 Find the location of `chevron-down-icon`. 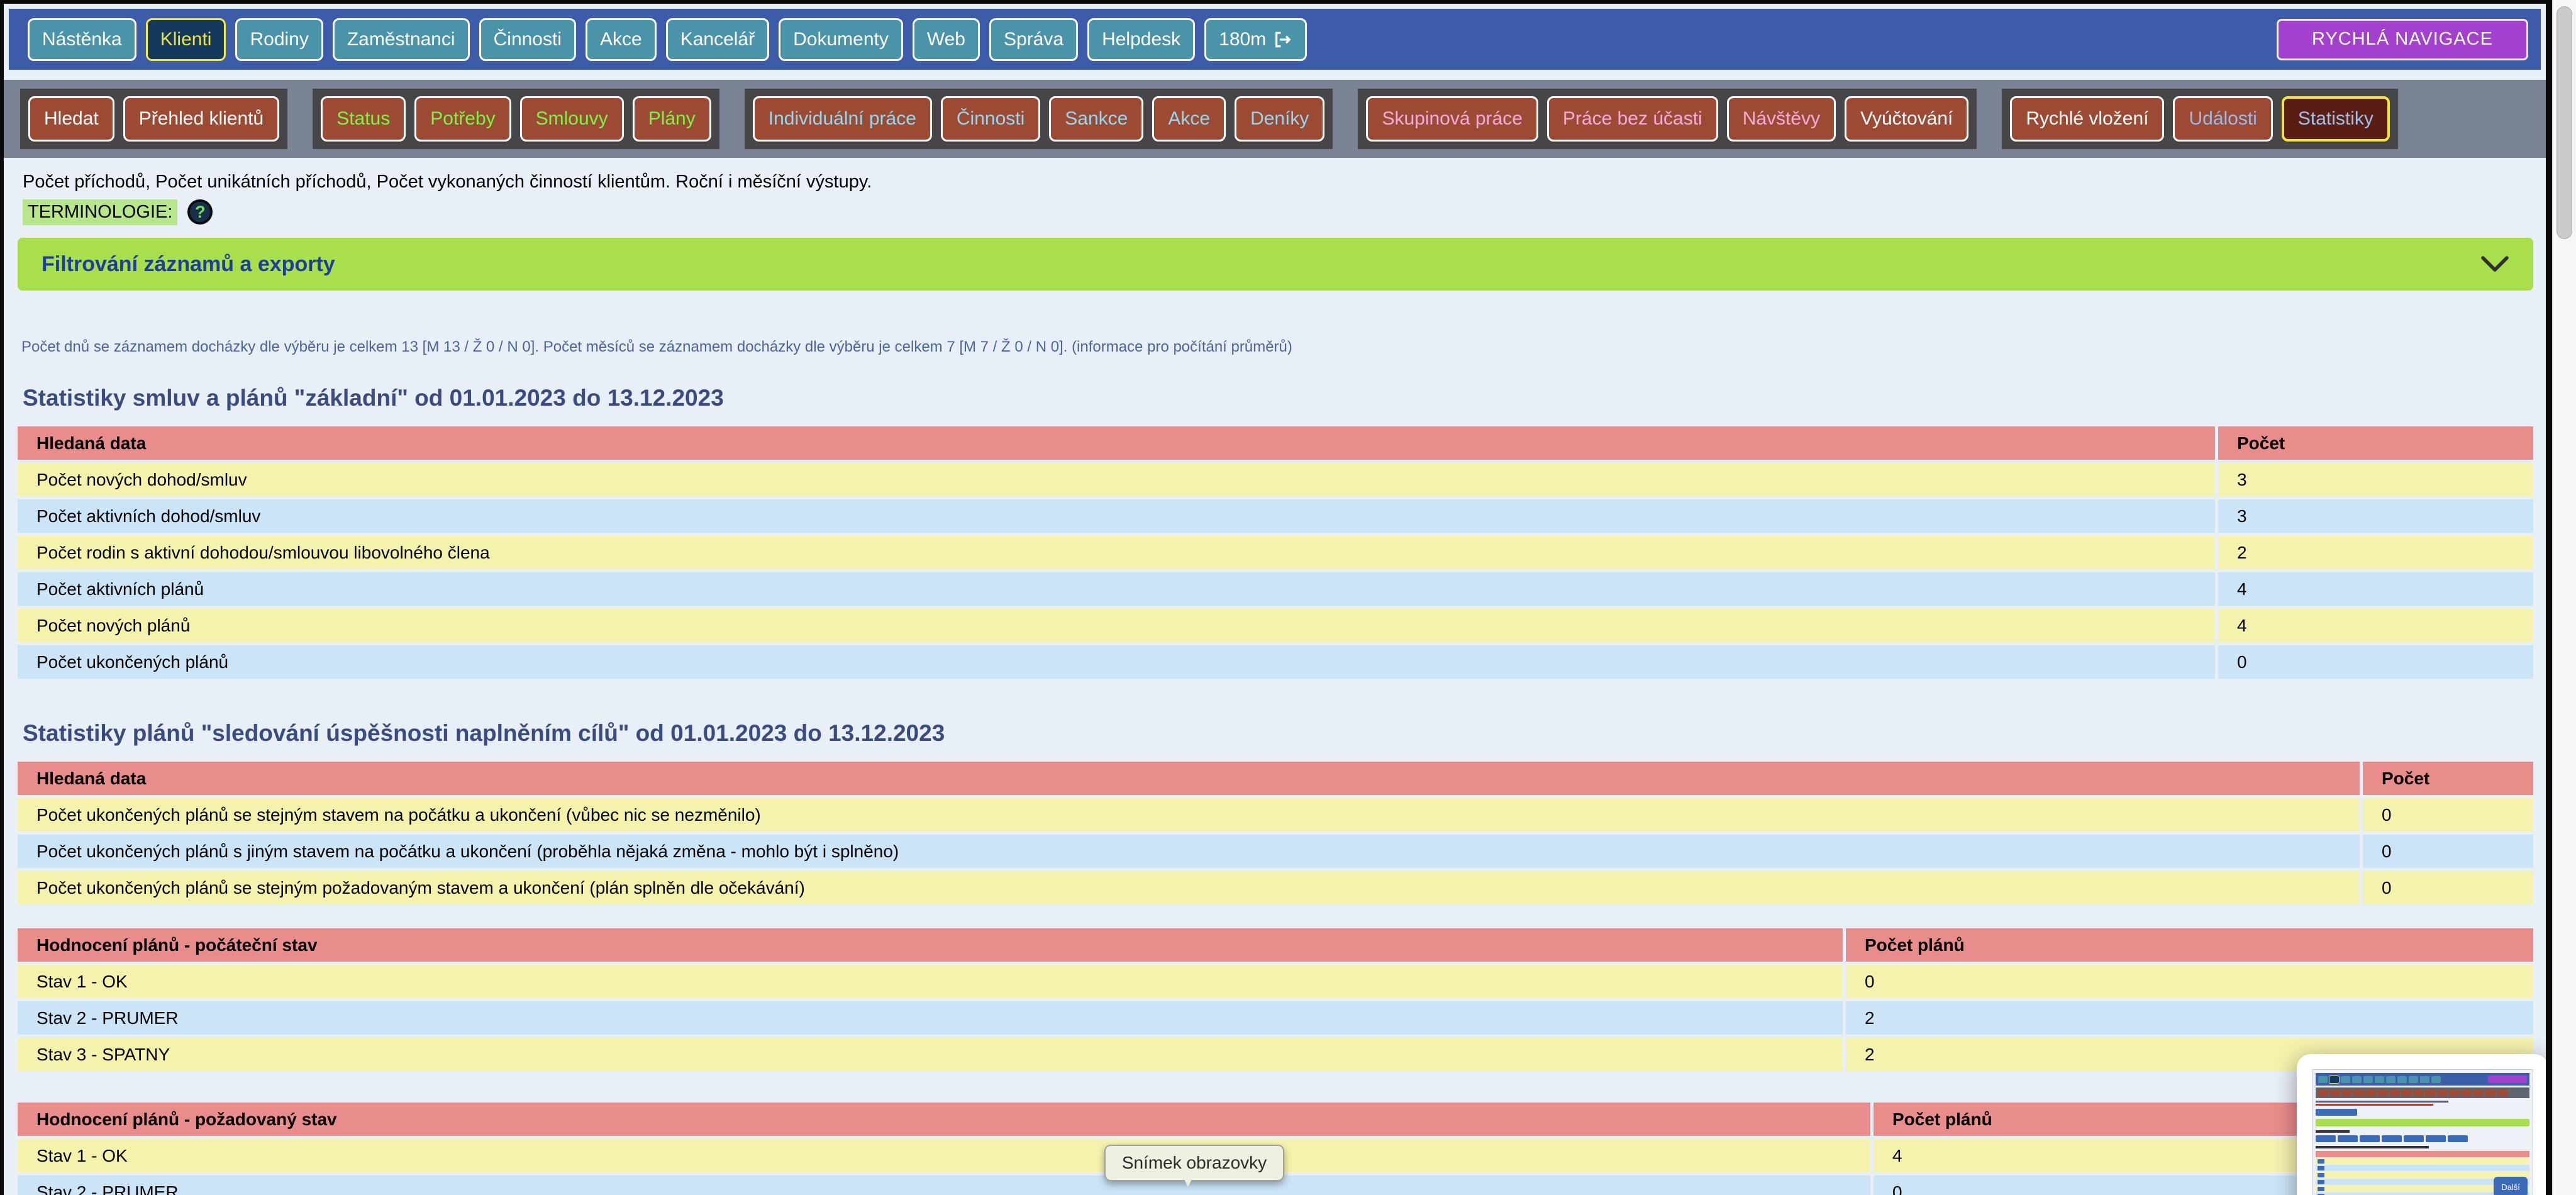

chevron-down-icon is located at coordinates (2494, 264).